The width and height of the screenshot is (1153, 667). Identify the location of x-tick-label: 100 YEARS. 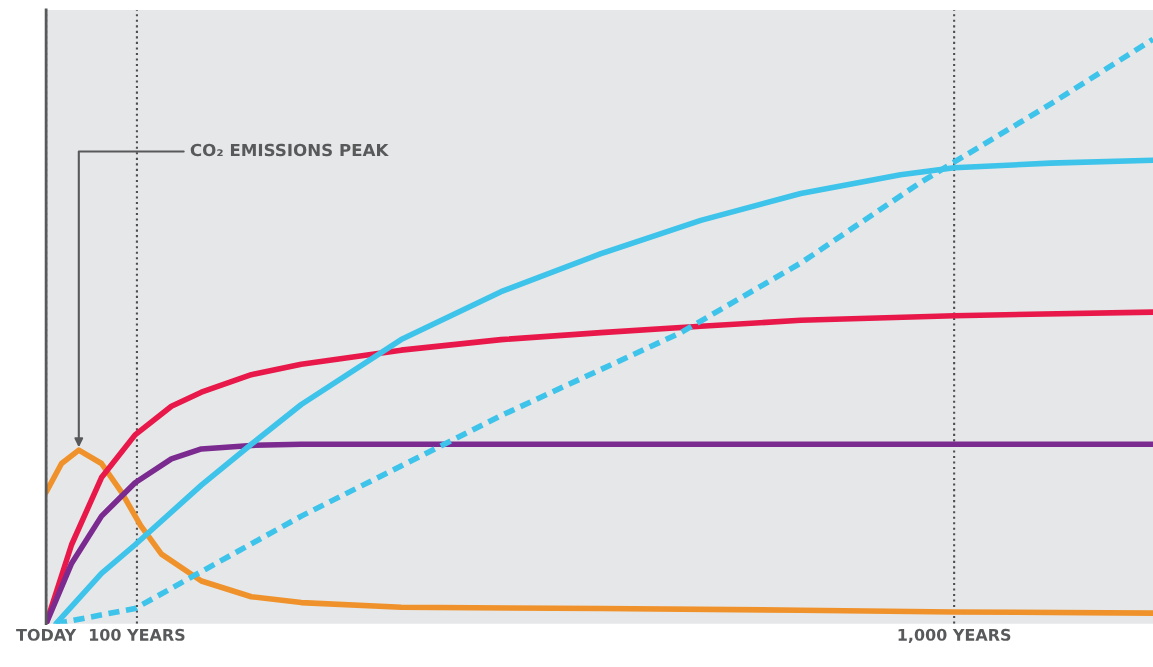
(137, 634).